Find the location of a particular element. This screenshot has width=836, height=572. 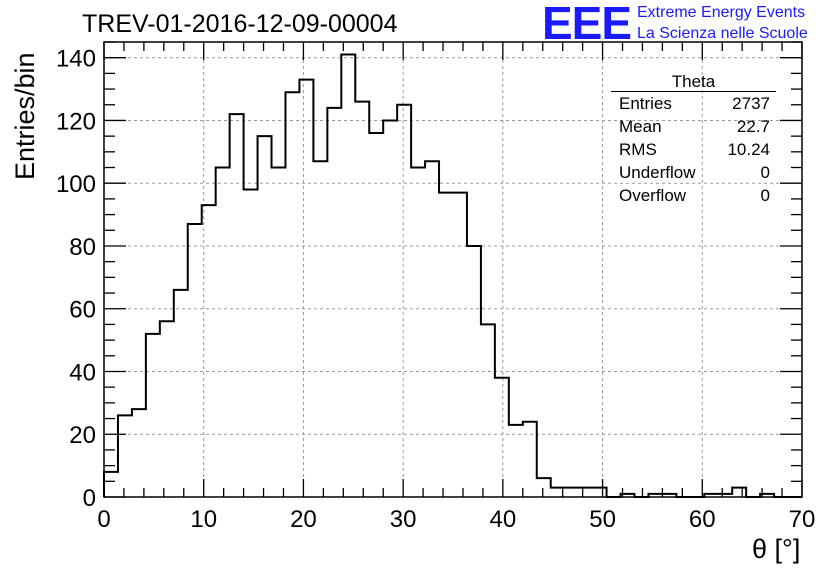

stats-row-overflow: Overflow 0 is located at coordinates (693, 195).